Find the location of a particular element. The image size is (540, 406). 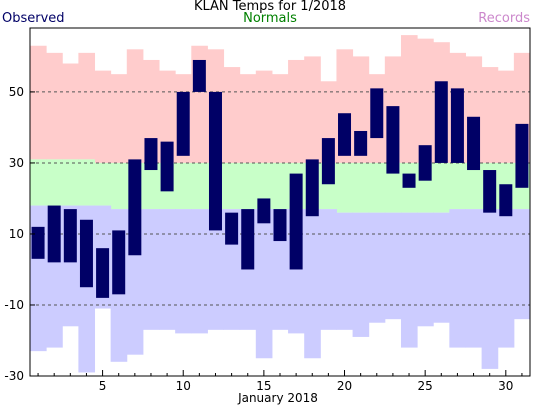

x-tick-label-30: 30 is located at coordinates (505, 386).